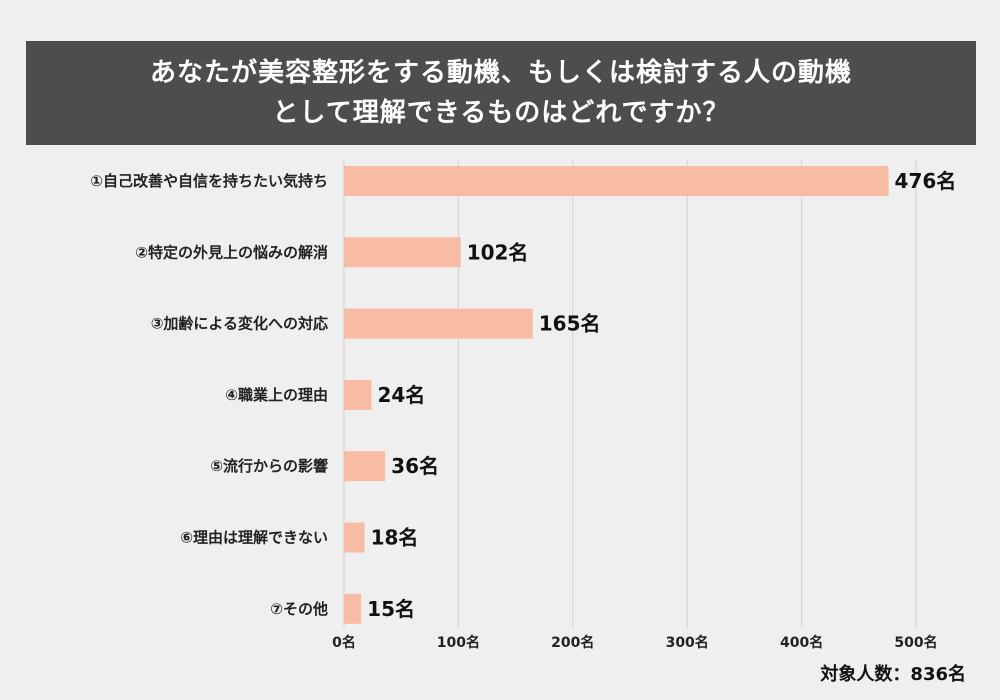 This screenshot has height=700, width=1000. What do you see at coordinates (276, 395) in the screenshot?
I see `category-label: ④職業上の理由` at bounding box center [276, 395].